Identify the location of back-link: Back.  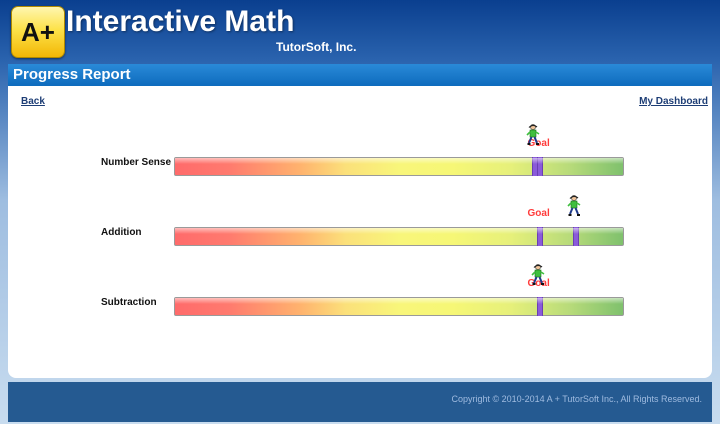
(33, 101).